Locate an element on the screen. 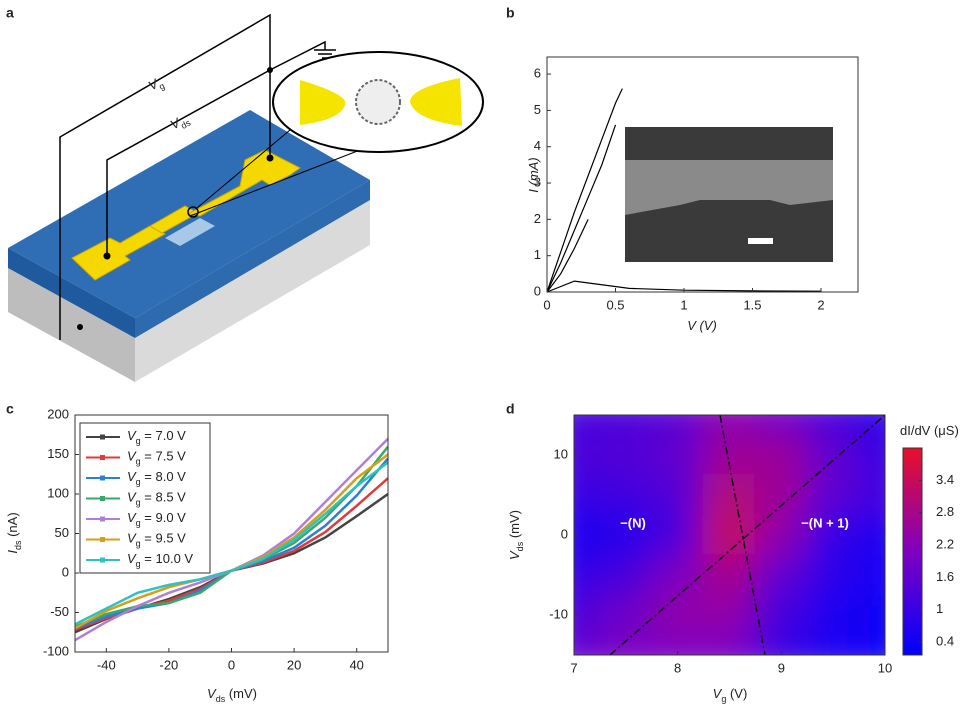 The height and width of the screenshot is (714, 977). panel-label: b is located at coordinates (510, 13).